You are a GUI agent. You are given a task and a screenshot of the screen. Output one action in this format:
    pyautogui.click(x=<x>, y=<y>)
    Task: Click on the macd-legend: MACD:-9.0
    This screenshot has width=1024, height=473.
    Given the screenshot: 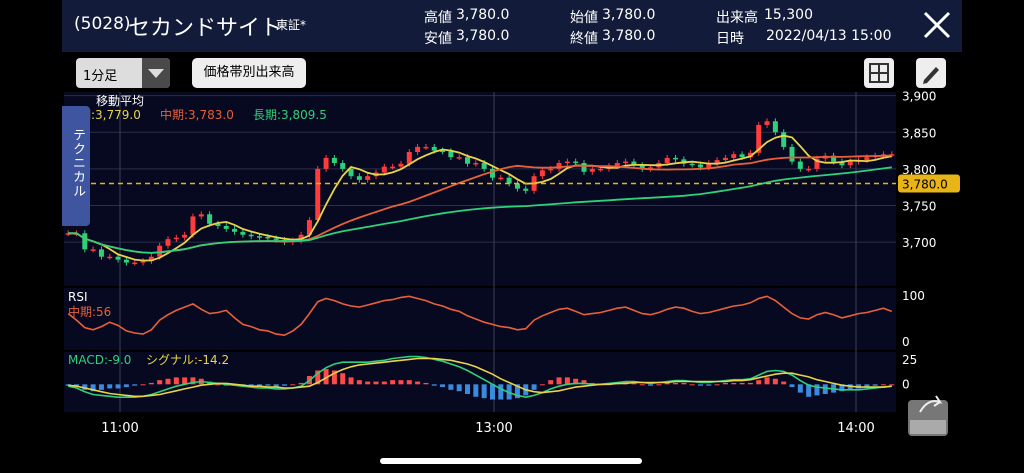 What is the action you would take?
    pyautogui.click(x=99, y=360)
    